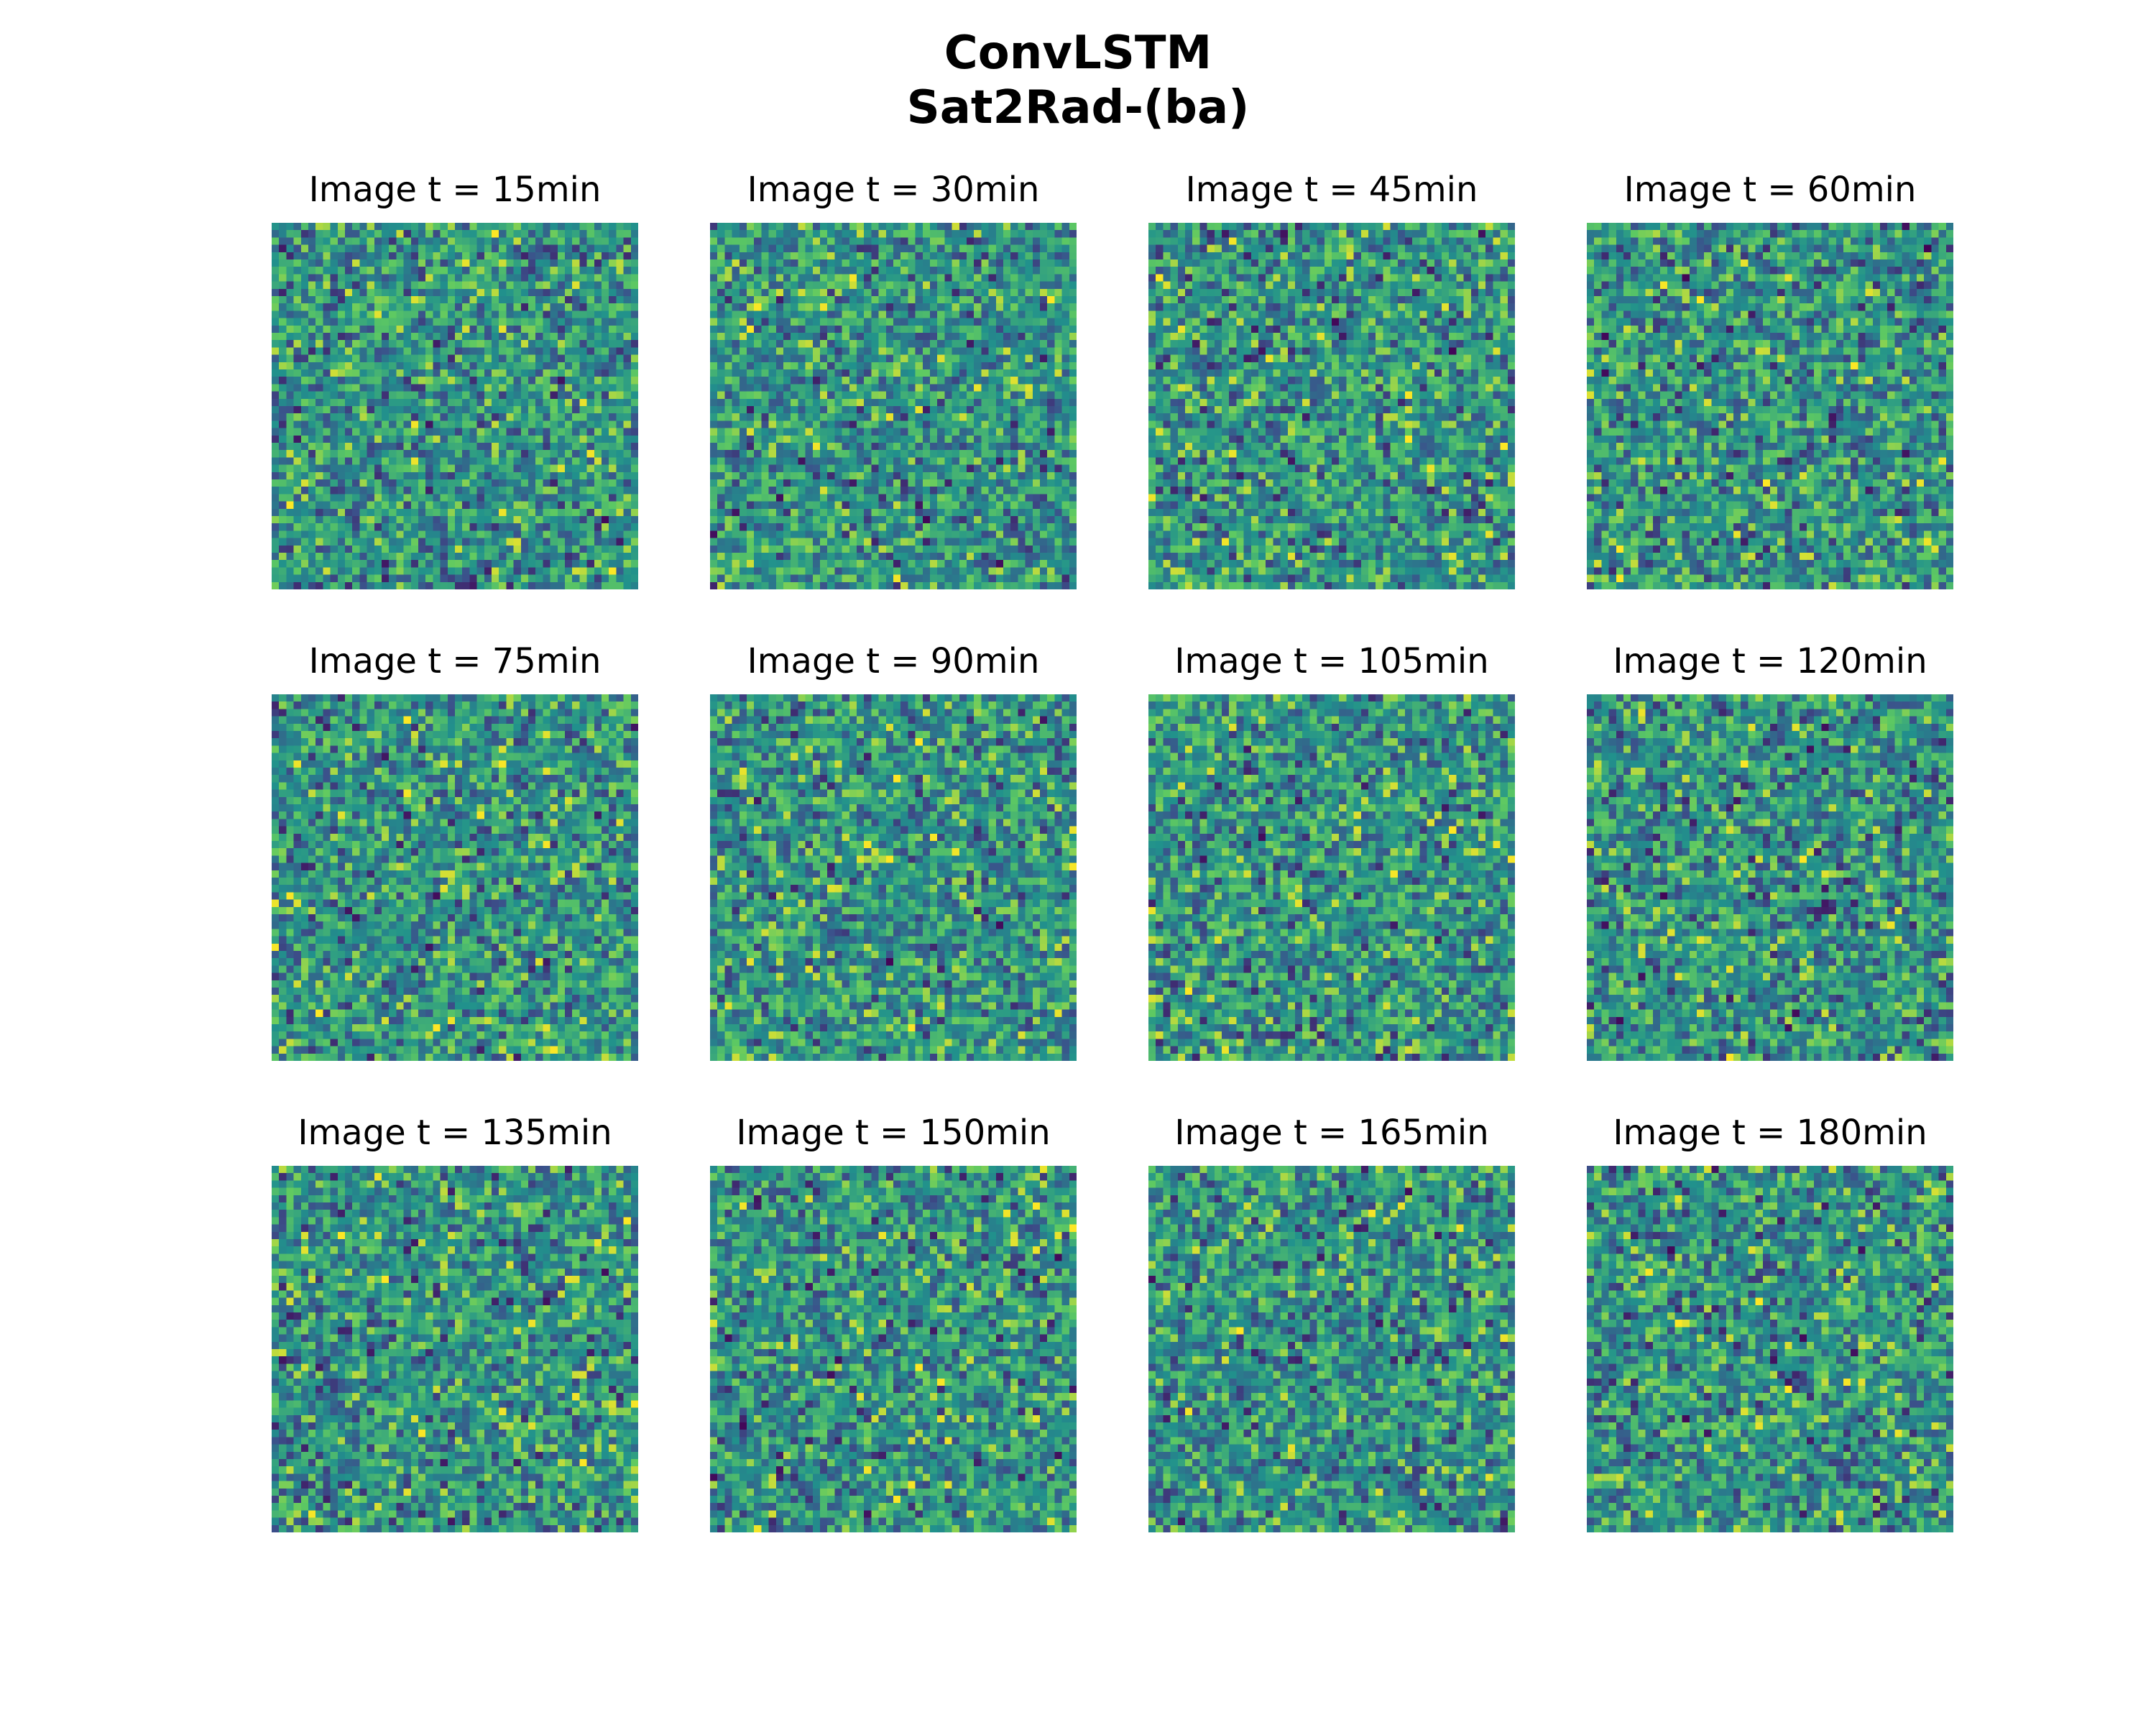 This screenshot has height=1725, width=2156. I want to click on panel-title: Image t = 165min, so click(1331, 1133).